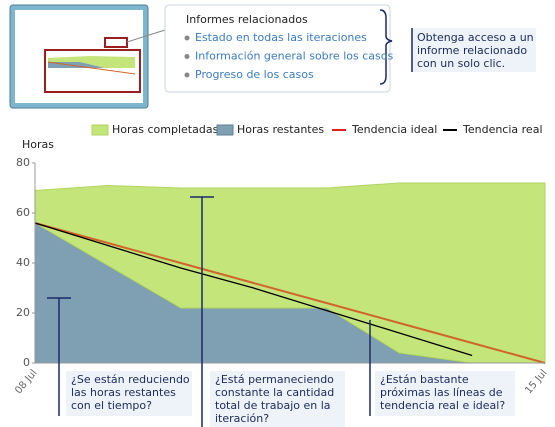  What do you see at coordinates (23, 312) in the screenshot?
I see `y-tick-label: 20` at bounding box center [23, 312].